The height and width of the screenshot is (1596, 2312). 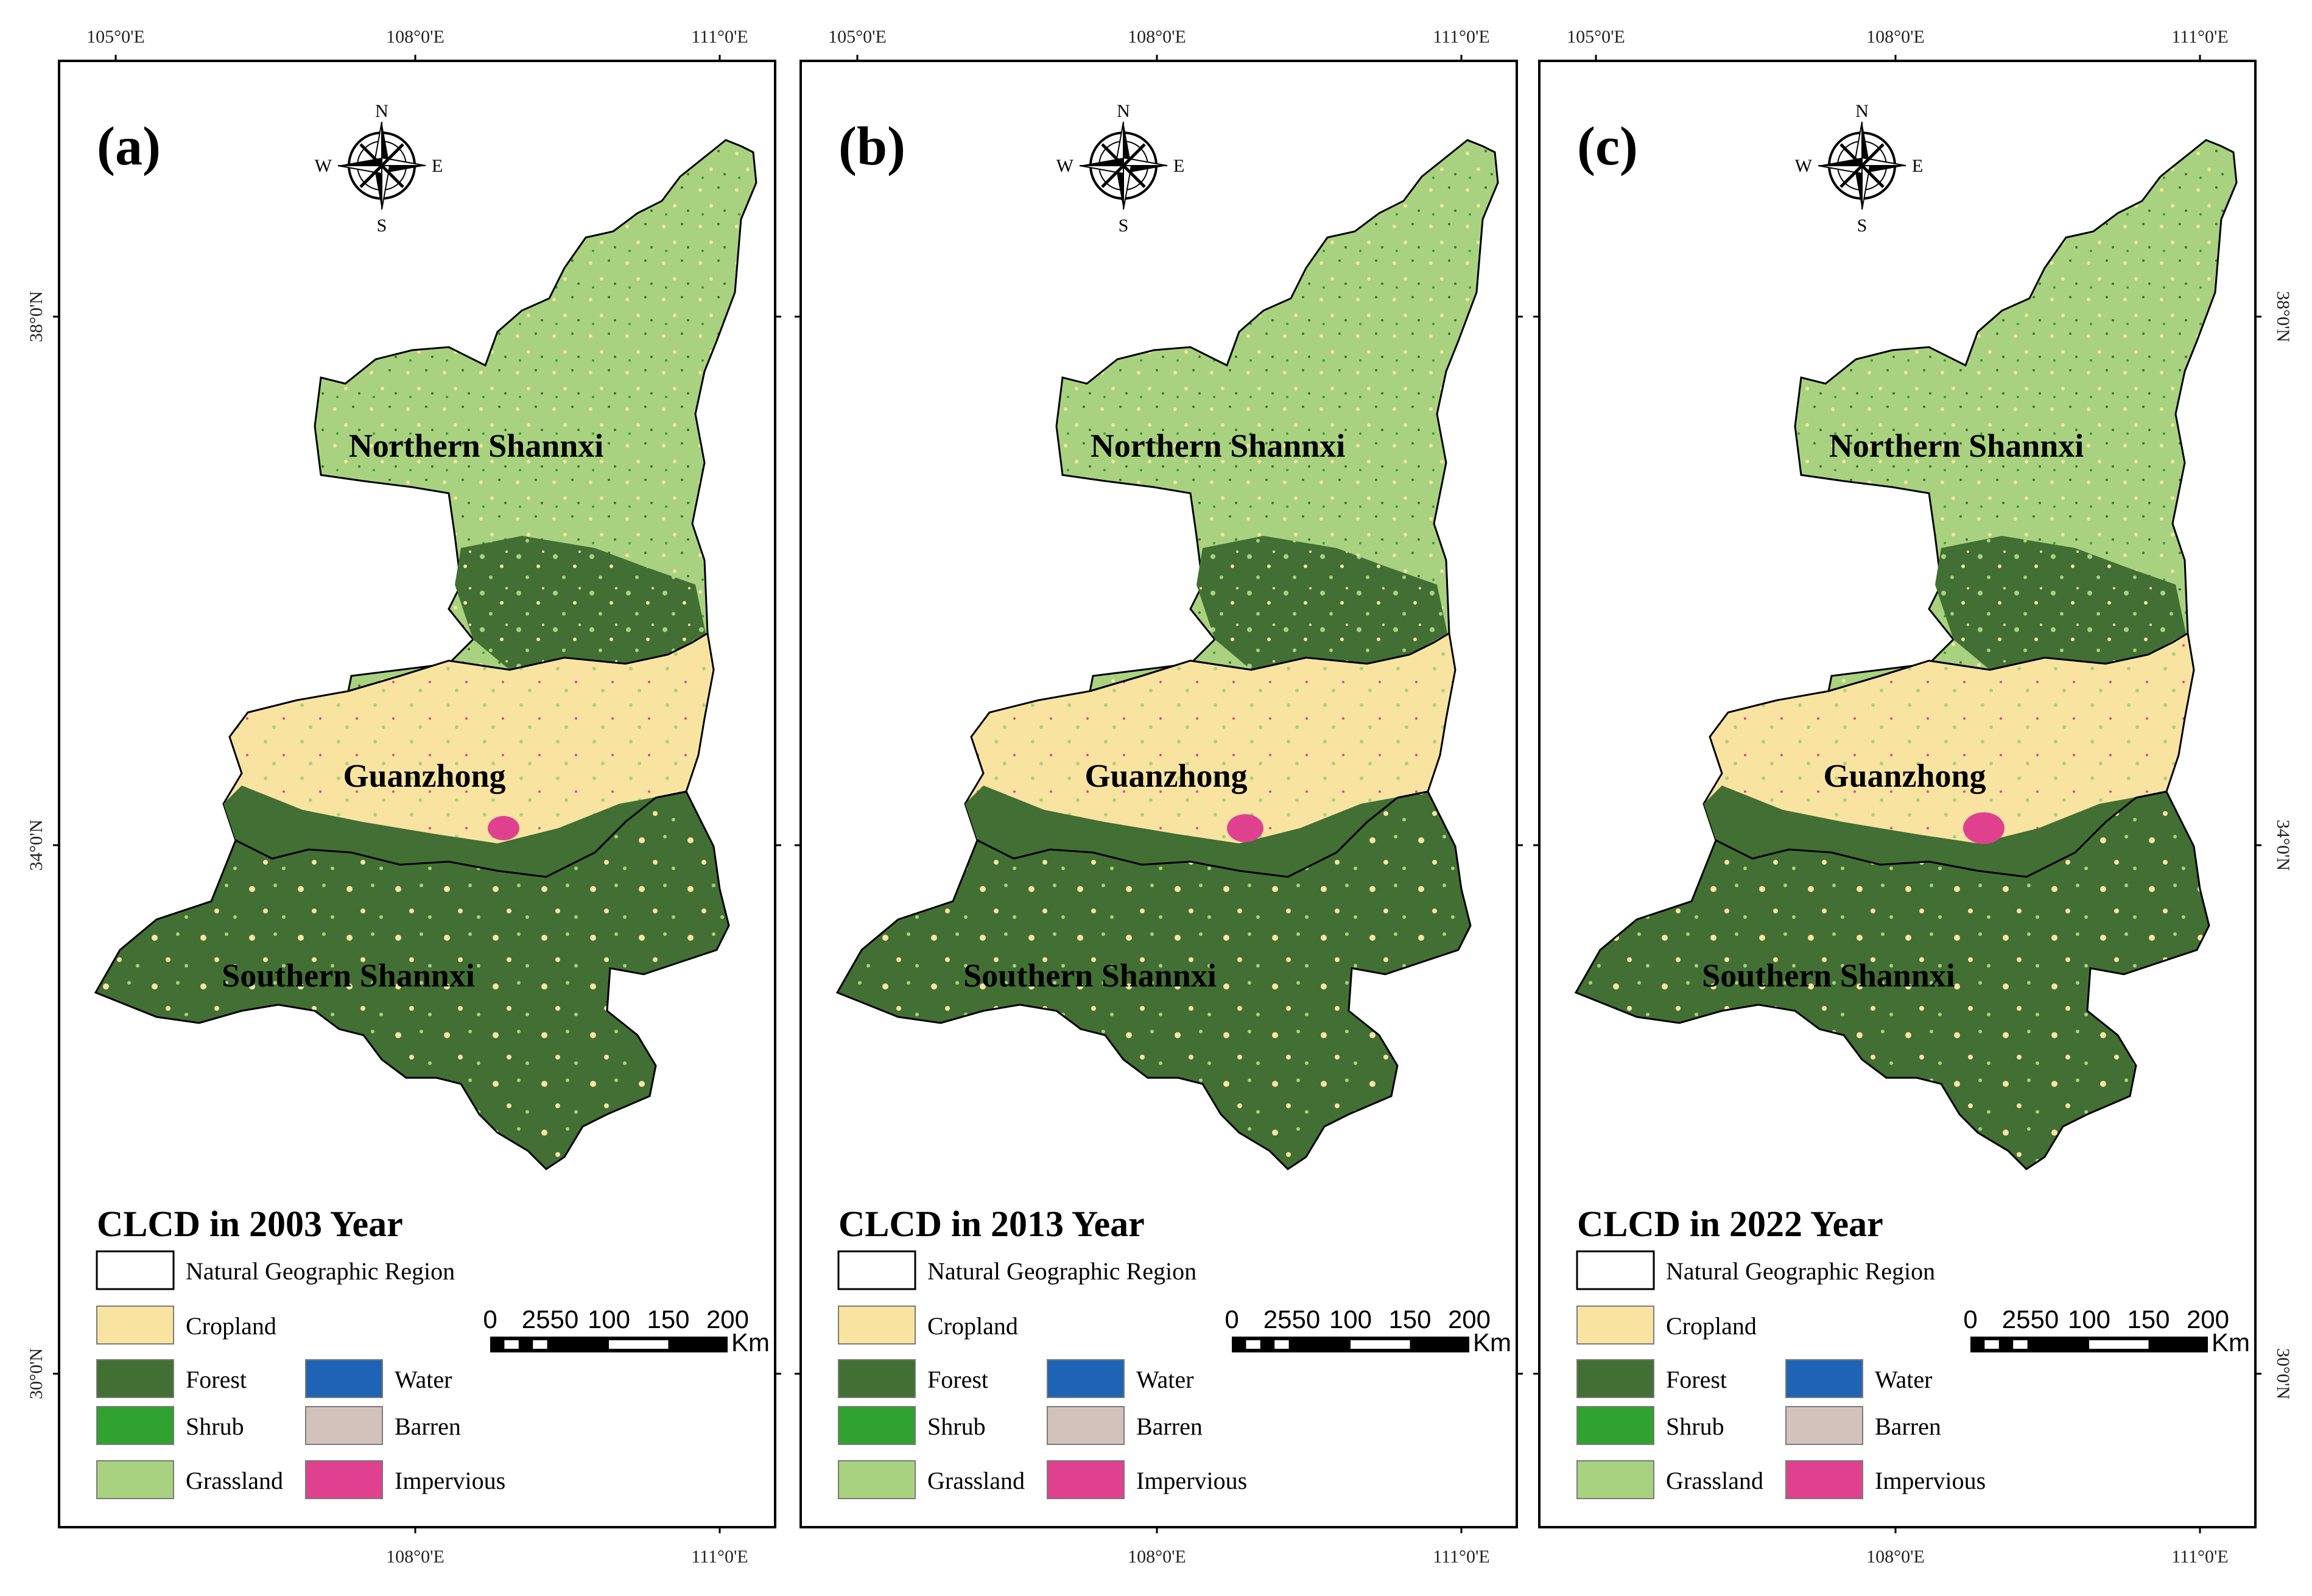 I want to click on legend-label-cropland: Cropland, so click(x=972, y=1326).